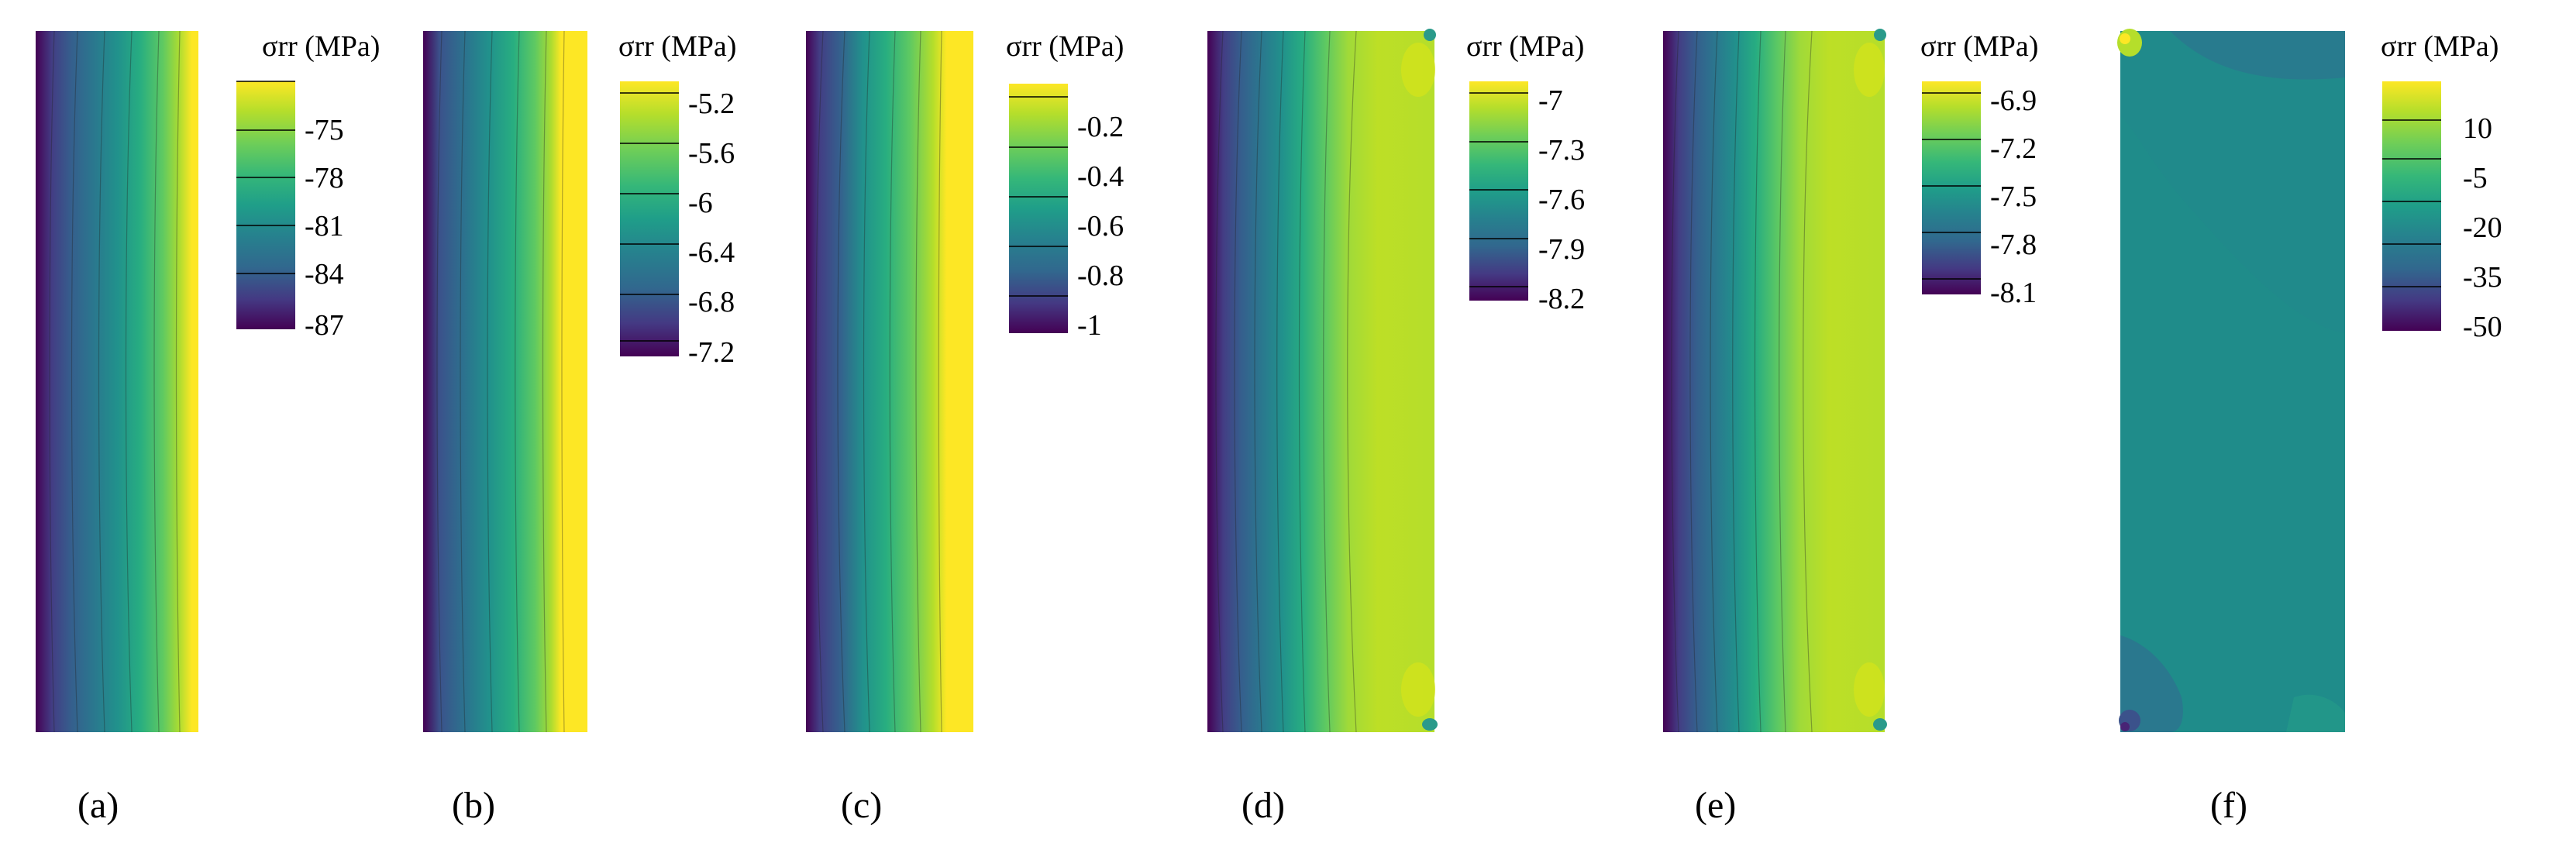  Describe the element at coordinates (2477, 128) in the screenshot. I see `legend-tick: 10` at that location.